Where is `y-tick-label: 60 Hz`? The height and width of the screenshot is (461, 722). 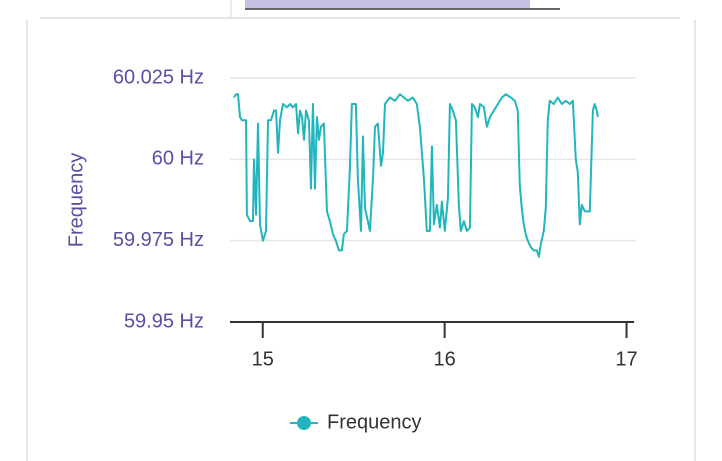 y-tick-label: 60 Hz is located at coordinates (178, 159).